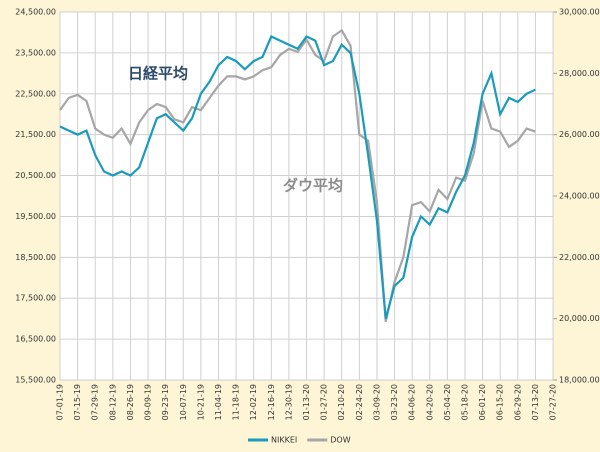 The image size is (600, 452). Describe the element at coordinates (148, 402) in the screenshot. I see `x-tick-label: 09-09-19` at that location.